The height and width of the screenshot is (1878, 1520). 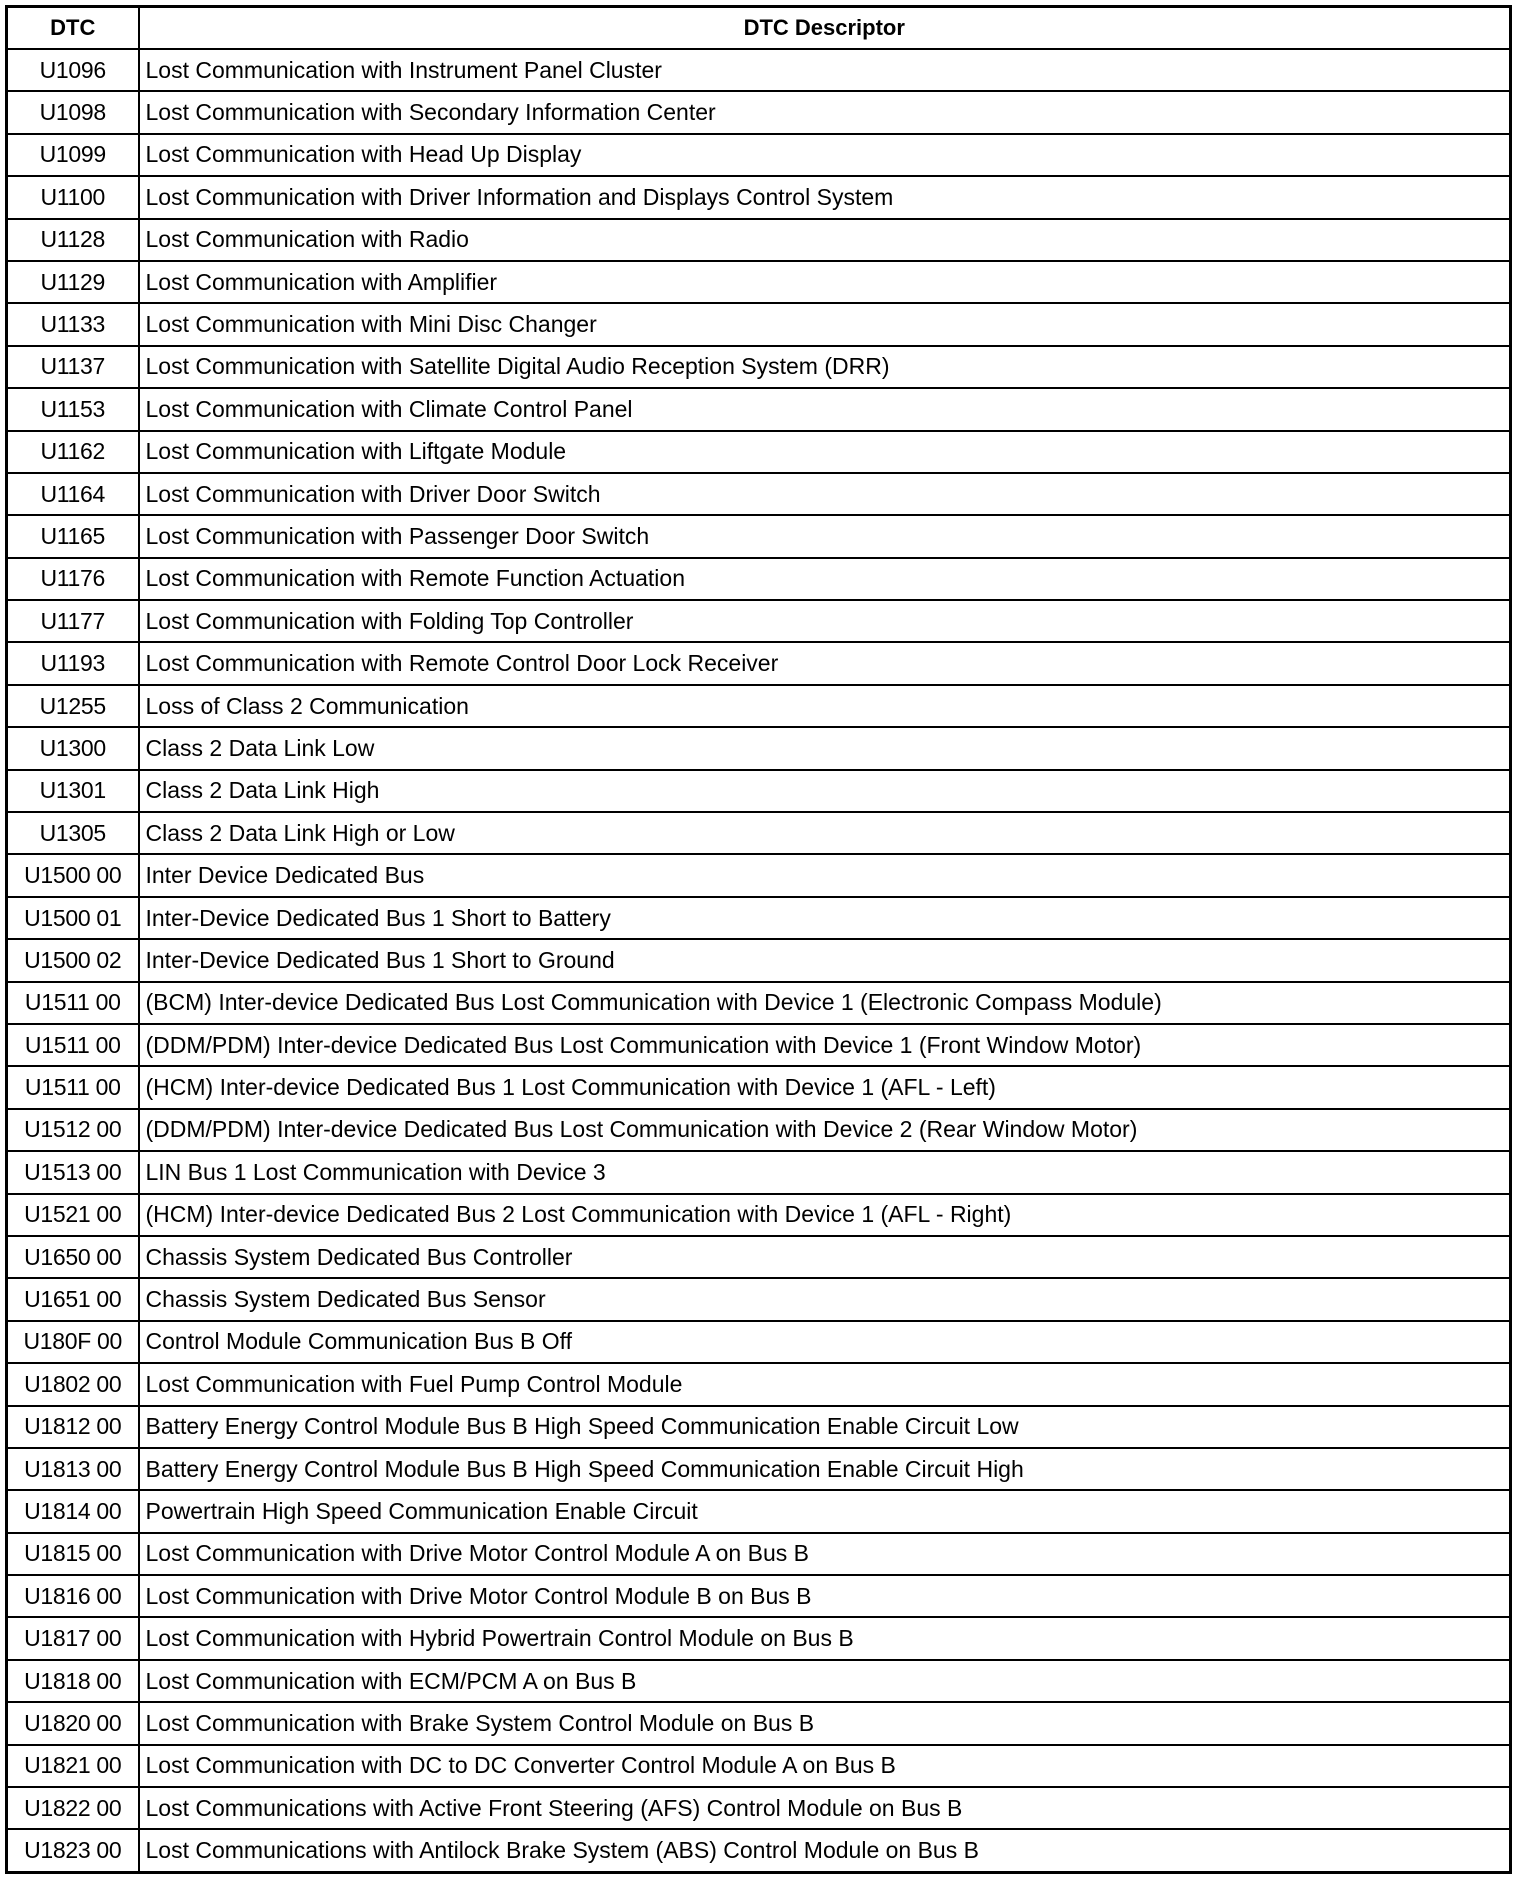 I want to click on table-row: U1301 Class 2 Data Link High, so click(x=758, y=791).